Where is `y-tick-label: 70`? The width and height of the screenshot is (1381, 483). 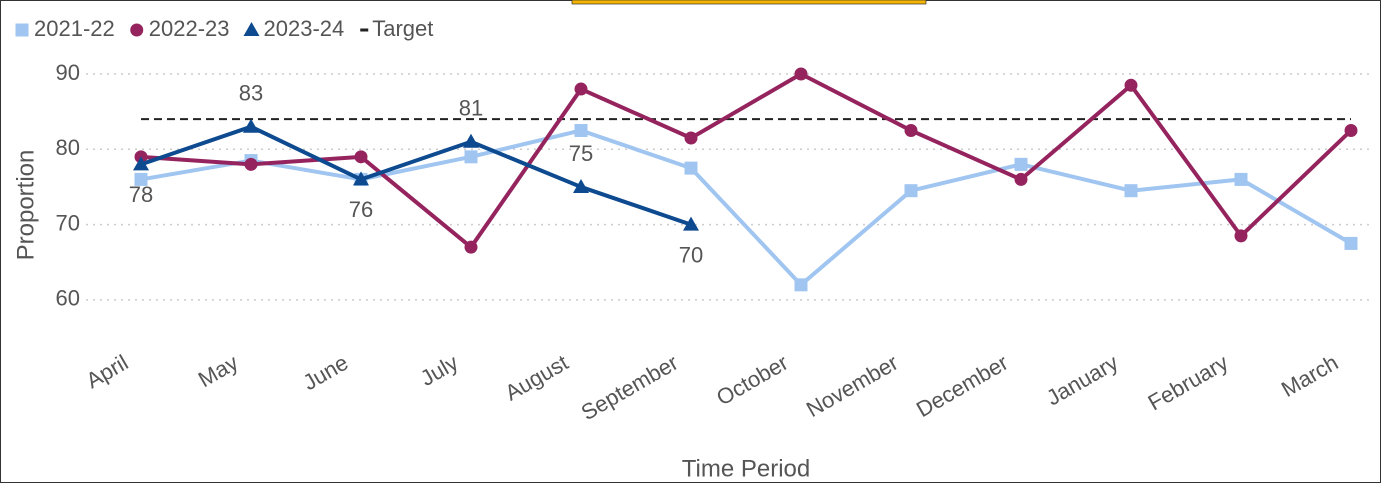
y-tick-label: 70 is located at coordinates (68, 222).